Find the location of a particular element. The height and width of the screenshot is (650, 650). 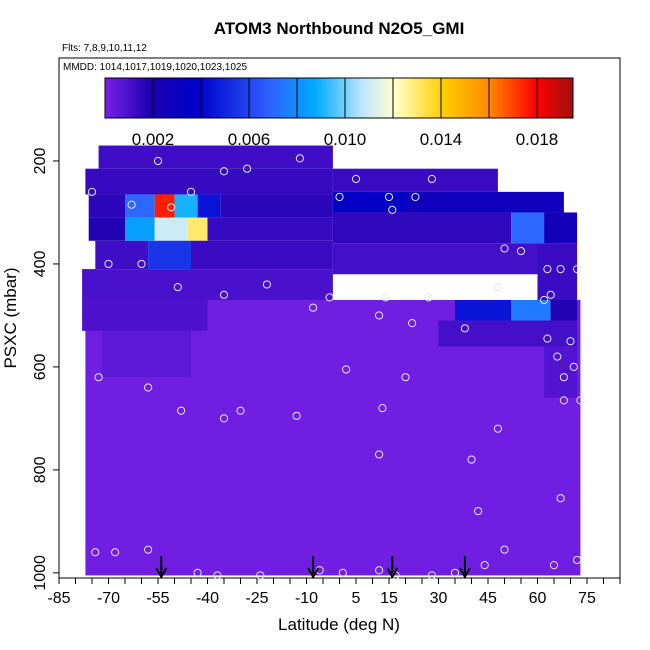

x-axis-label: Latitude (deg N) is located at coordinates (339, 624).